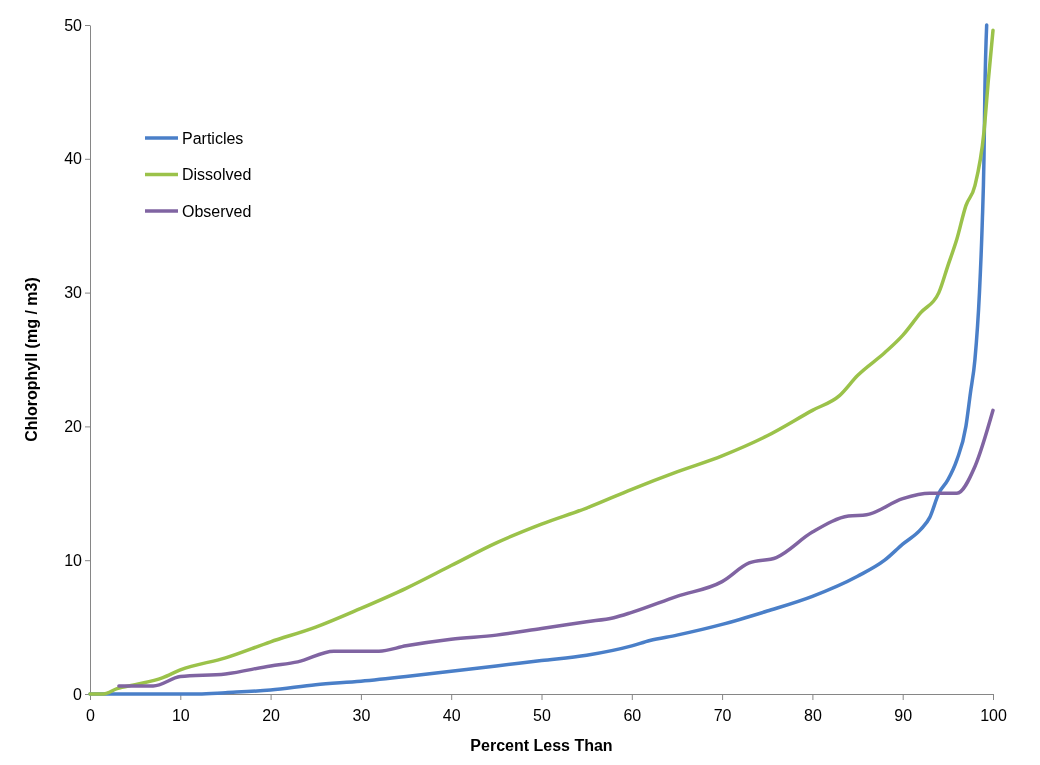 The height and width of the screenshot is (765, 1040). I want to click on x-tick-label: 80, so click(813, 715).